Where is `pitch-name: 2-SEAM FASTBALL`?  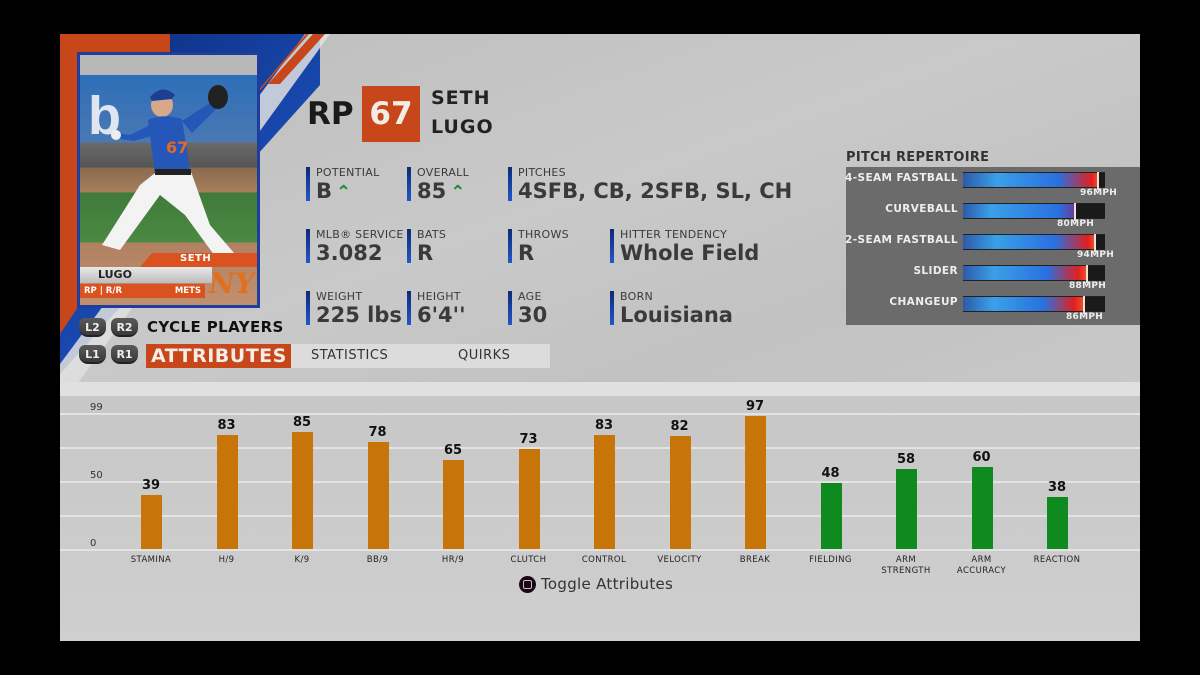 pitch-name: 2-SEAM FASTBALL is located at coordinates (901, 240).